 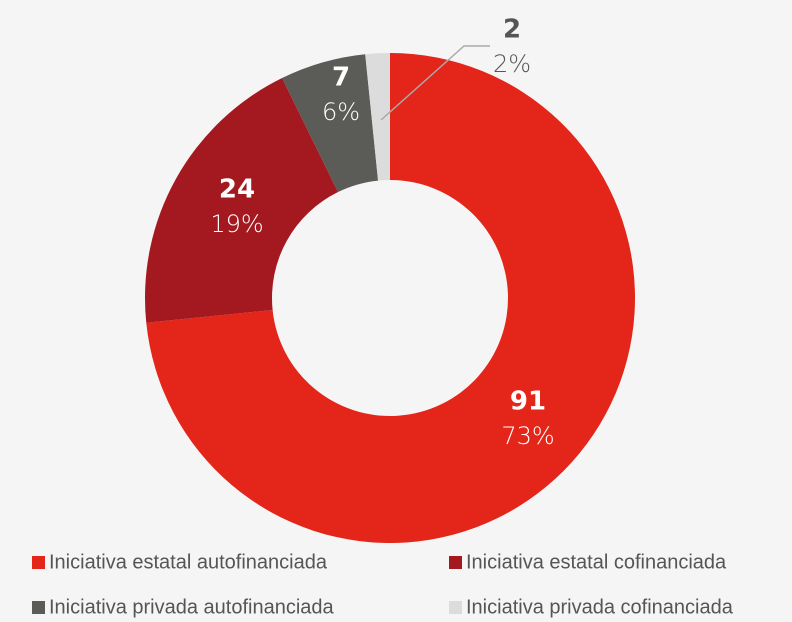 What do you see at coordinates (341, 78) in the screenshot?
I see `data-label: 7` at bounding box center [341, 78].